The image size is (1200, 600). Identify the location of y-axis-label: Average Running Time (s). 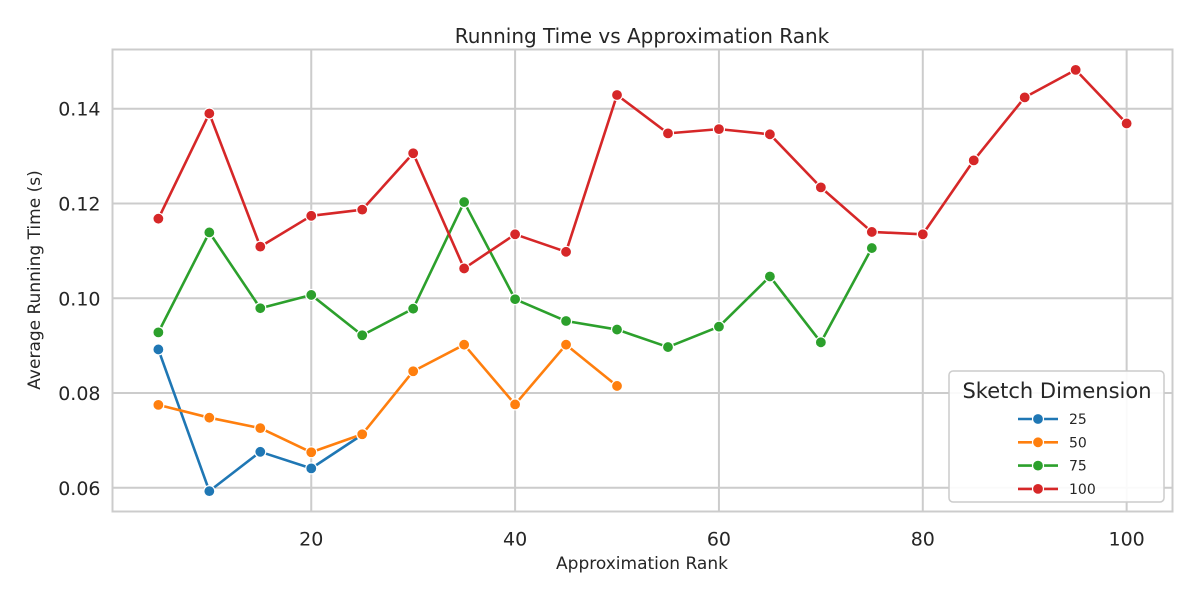
(35, 279).